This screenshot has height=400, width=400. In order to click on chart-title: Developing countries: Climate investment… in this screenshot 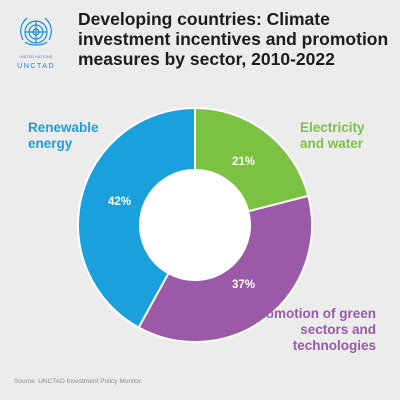, I will do `click(233, 39)`.